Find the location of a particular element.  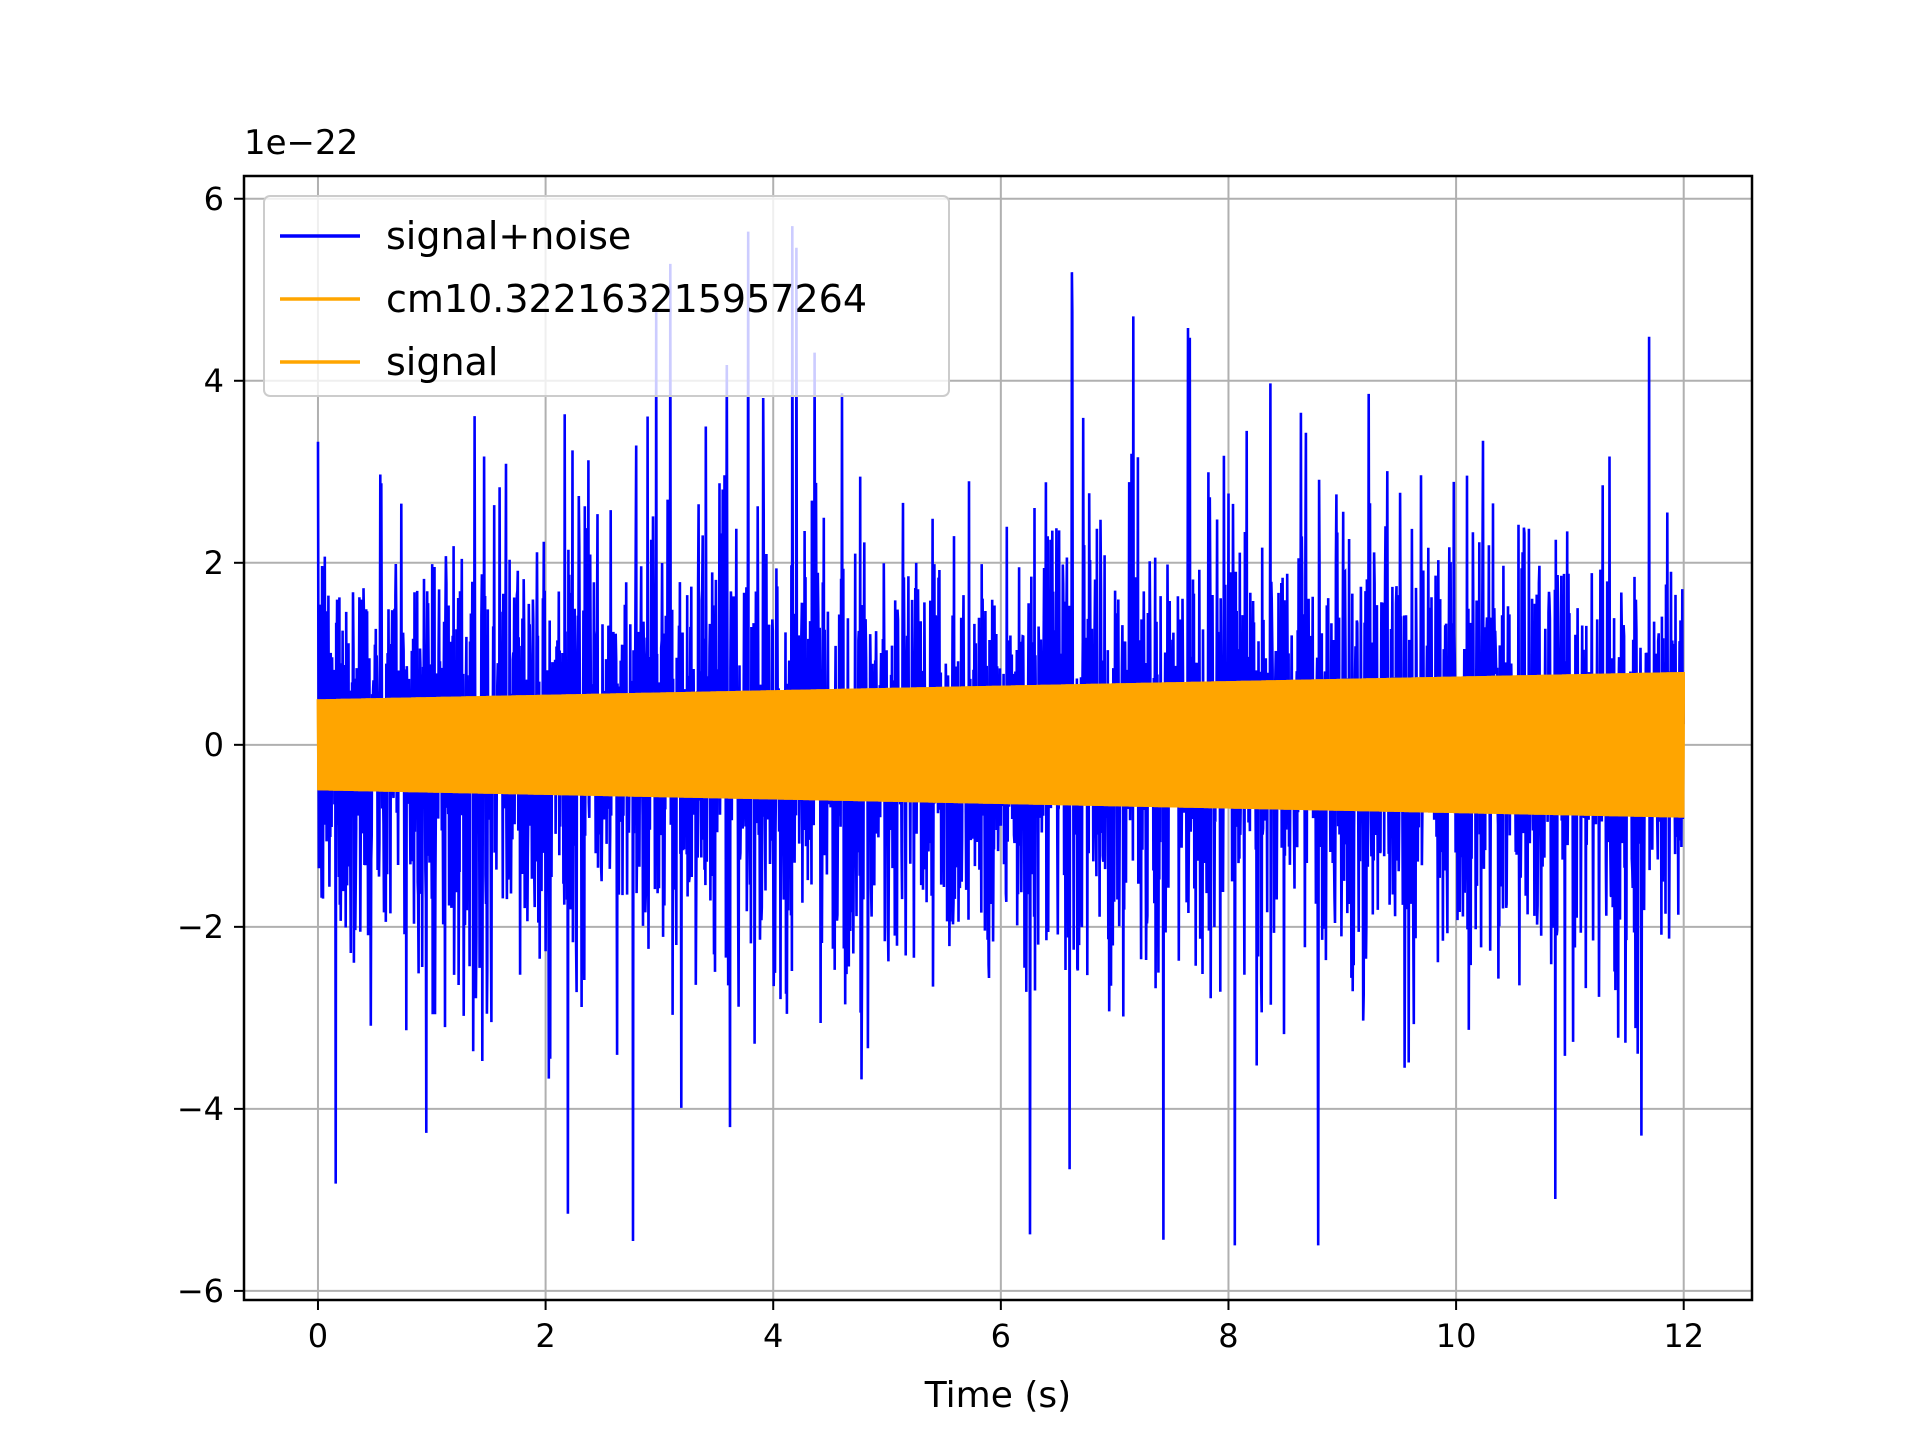

legend-entry-label: signal is located at coordinates (442, 362).